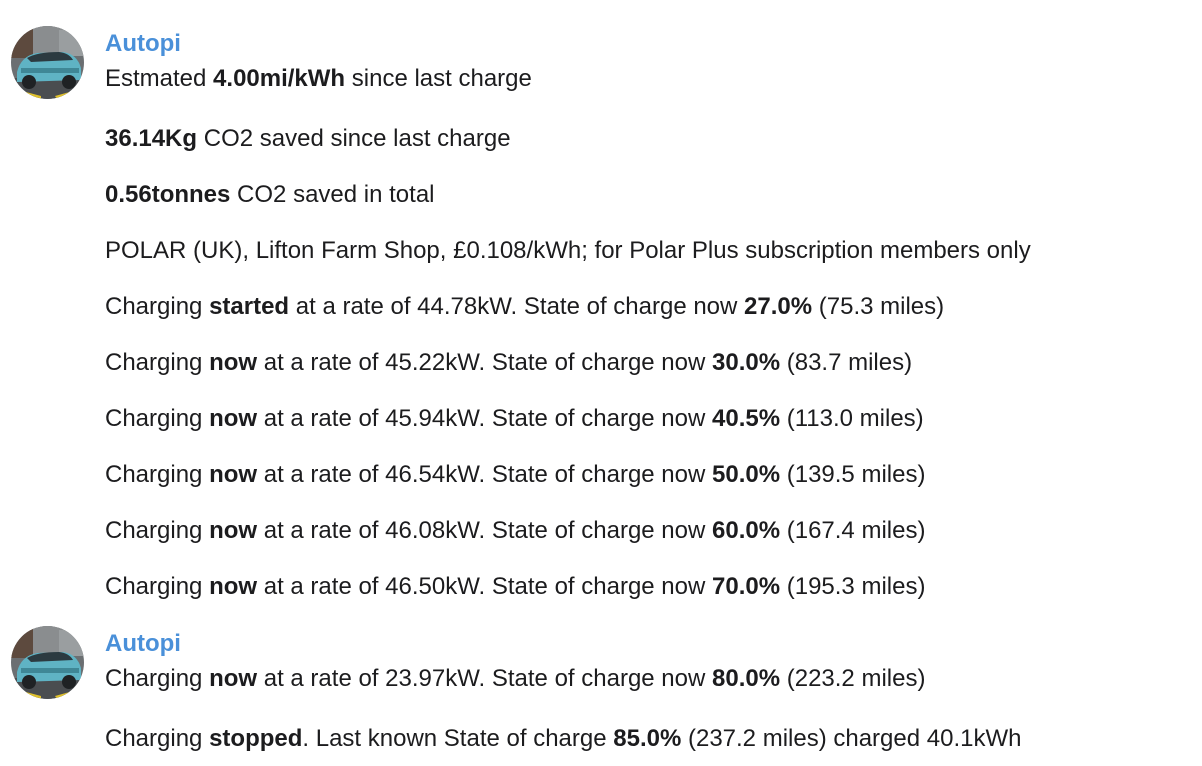 The height and width of the screenshot is (766, 1202). What do you see at coordinates (249, 306) in the screenshot?
I see `message-bold-text: started` at bounding box center [249, 306].